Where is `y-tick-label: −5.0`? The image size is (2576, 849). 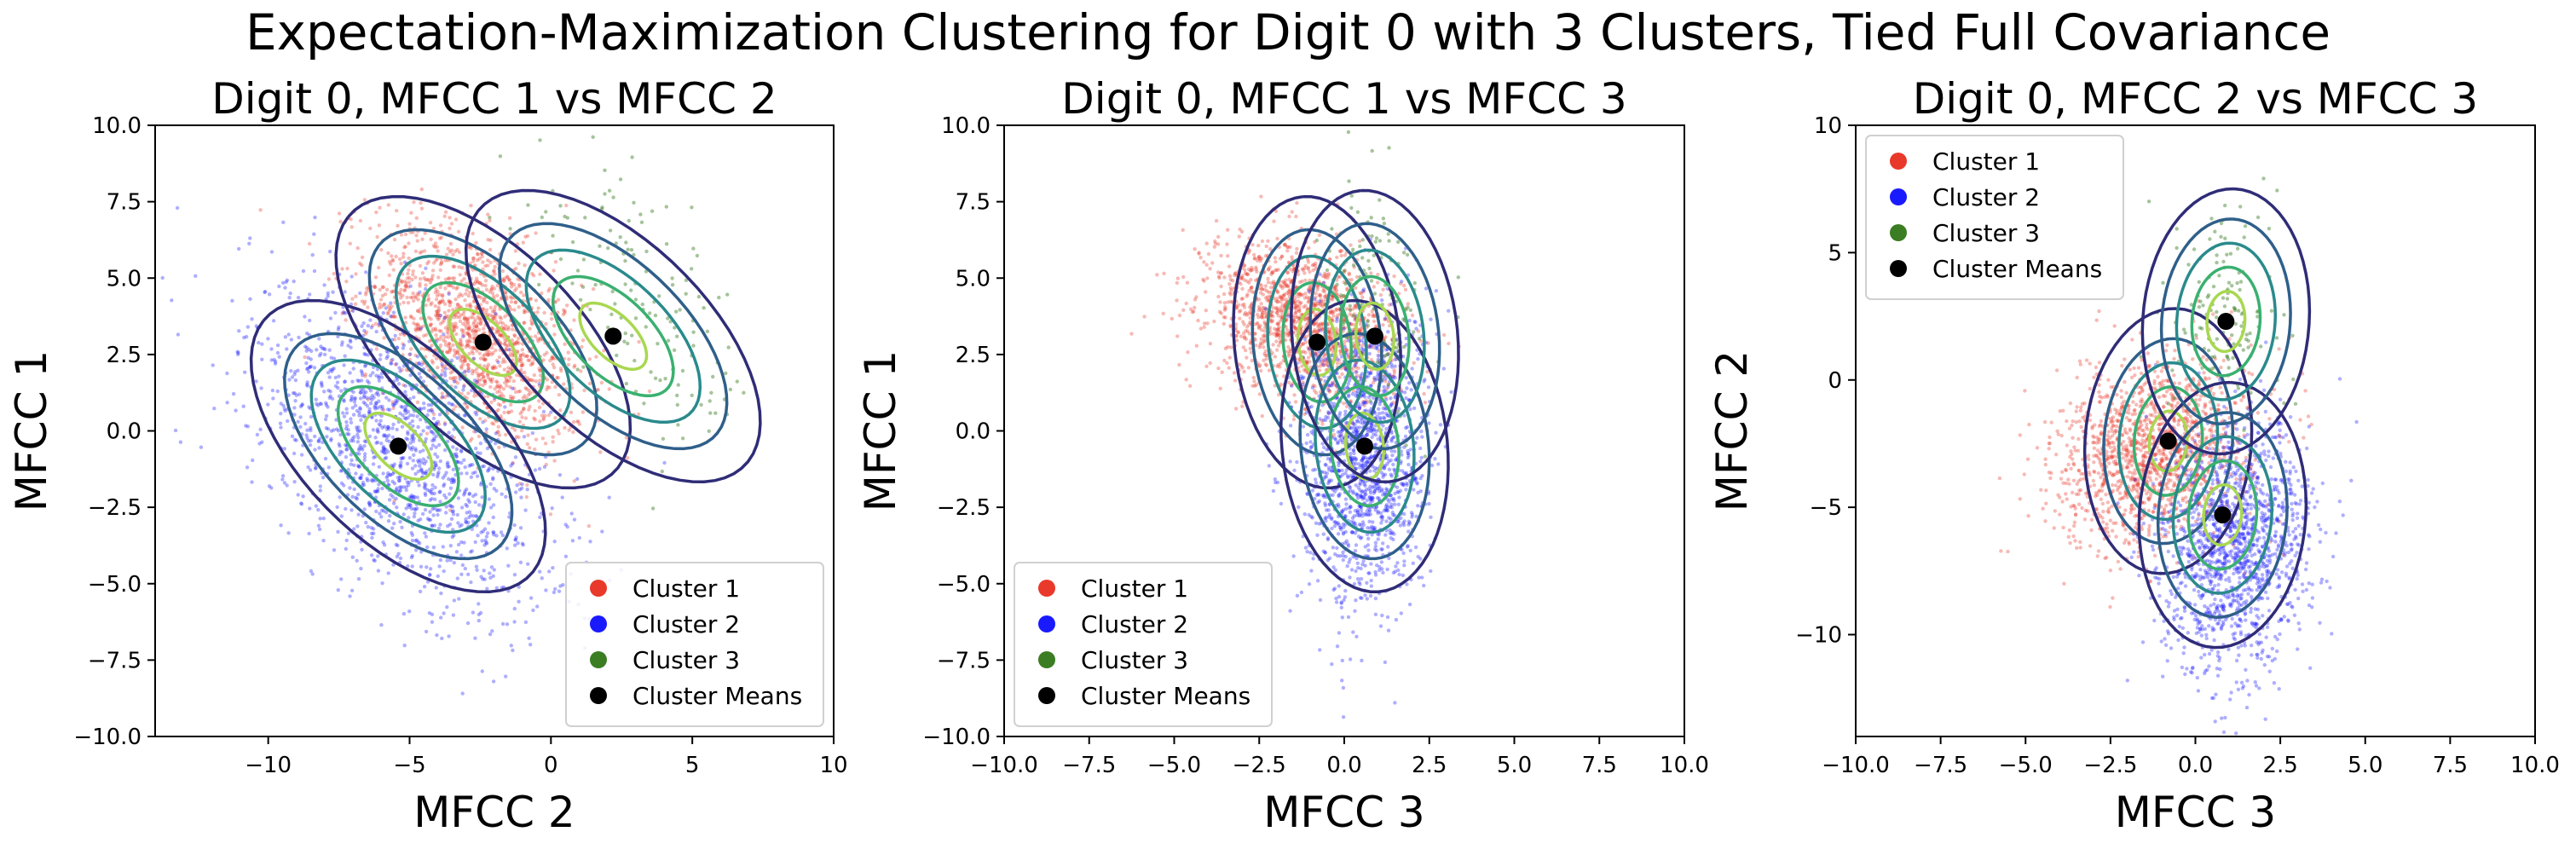 y-tick-label: −5.0 is located at coordinates (115, 585).